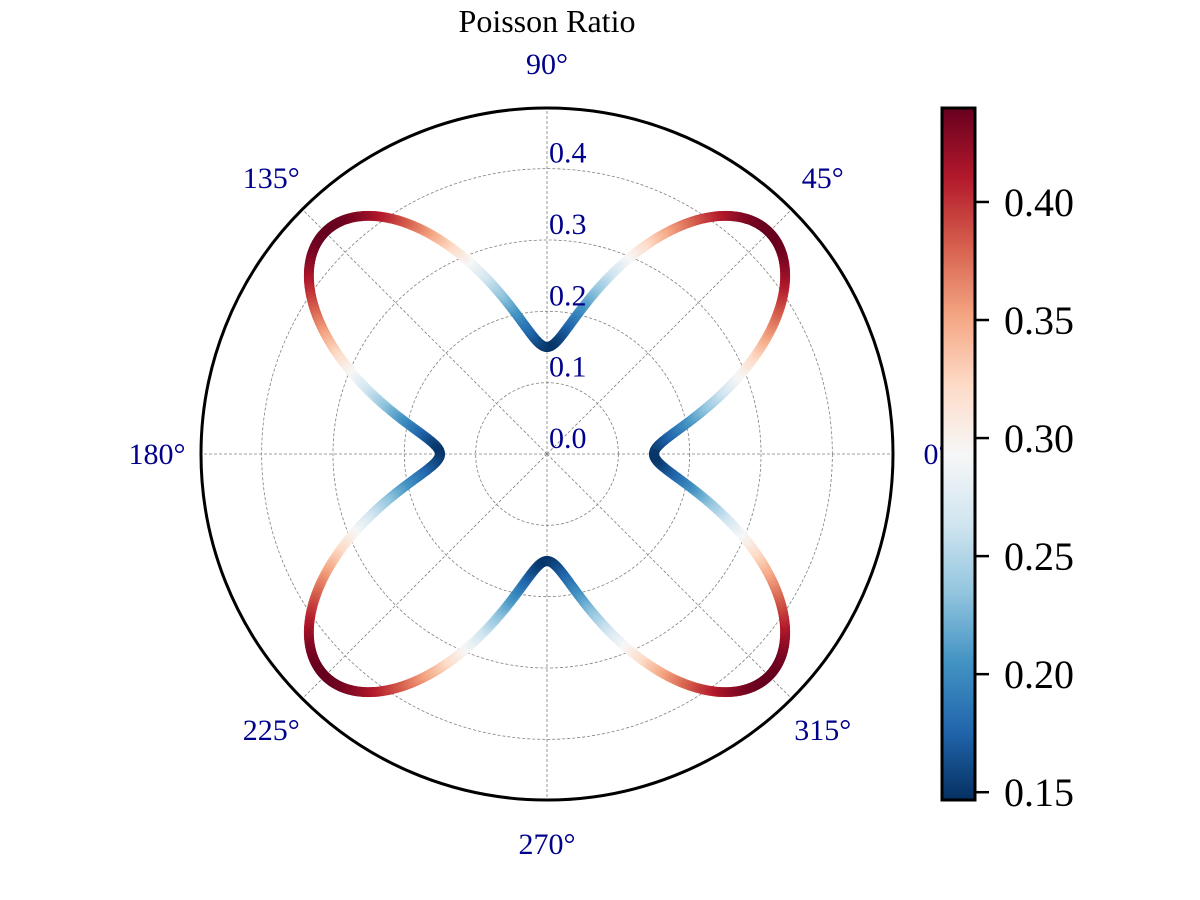  Describe the element at coordinates (1039, 556) in the screenshot. I see `colorbar-tick-label: 0.25` at that location.